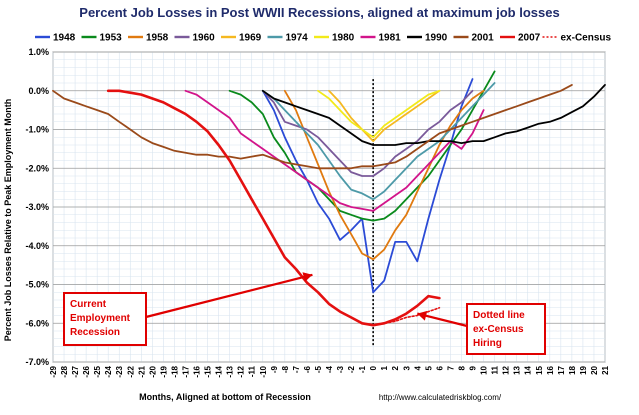 Image resolution: width=639 pixels, height=415 pixels. What do you see at coordinates (37, 323) in the screenshot?
I see `y-tick-label: -6.0%` at bounding box center [37, 323].